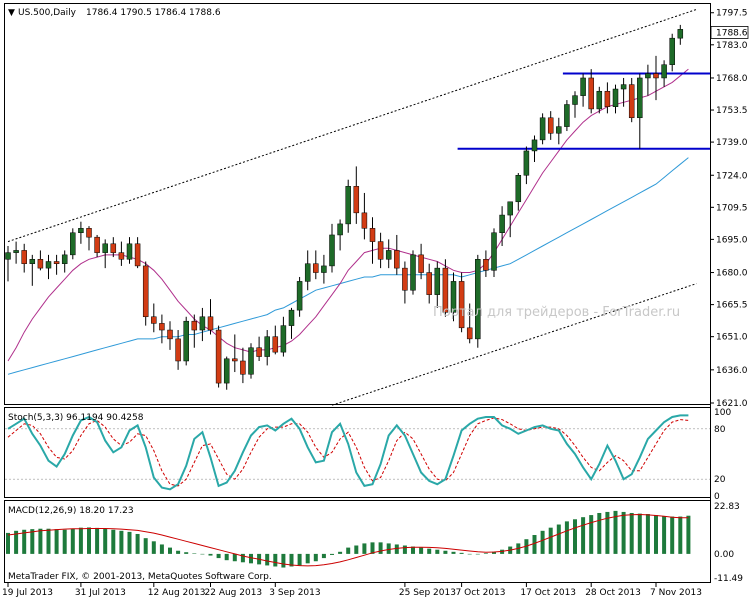 The height and width of the screenshot is (600, 750). Describe the element at coordinates (724, 555) in the screenshot. I see `macd-tick-label: 0.00` at that location.